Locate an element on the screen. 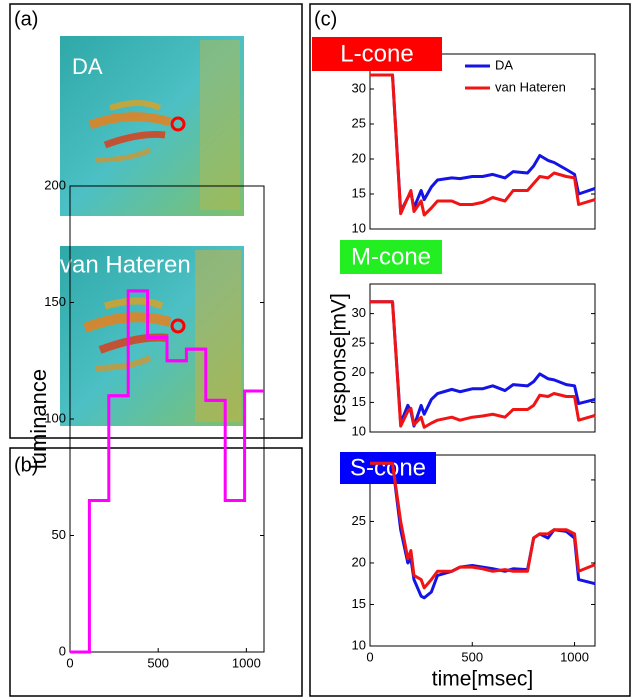  y-tick-label: 150 is located at coordinates (55, 301).